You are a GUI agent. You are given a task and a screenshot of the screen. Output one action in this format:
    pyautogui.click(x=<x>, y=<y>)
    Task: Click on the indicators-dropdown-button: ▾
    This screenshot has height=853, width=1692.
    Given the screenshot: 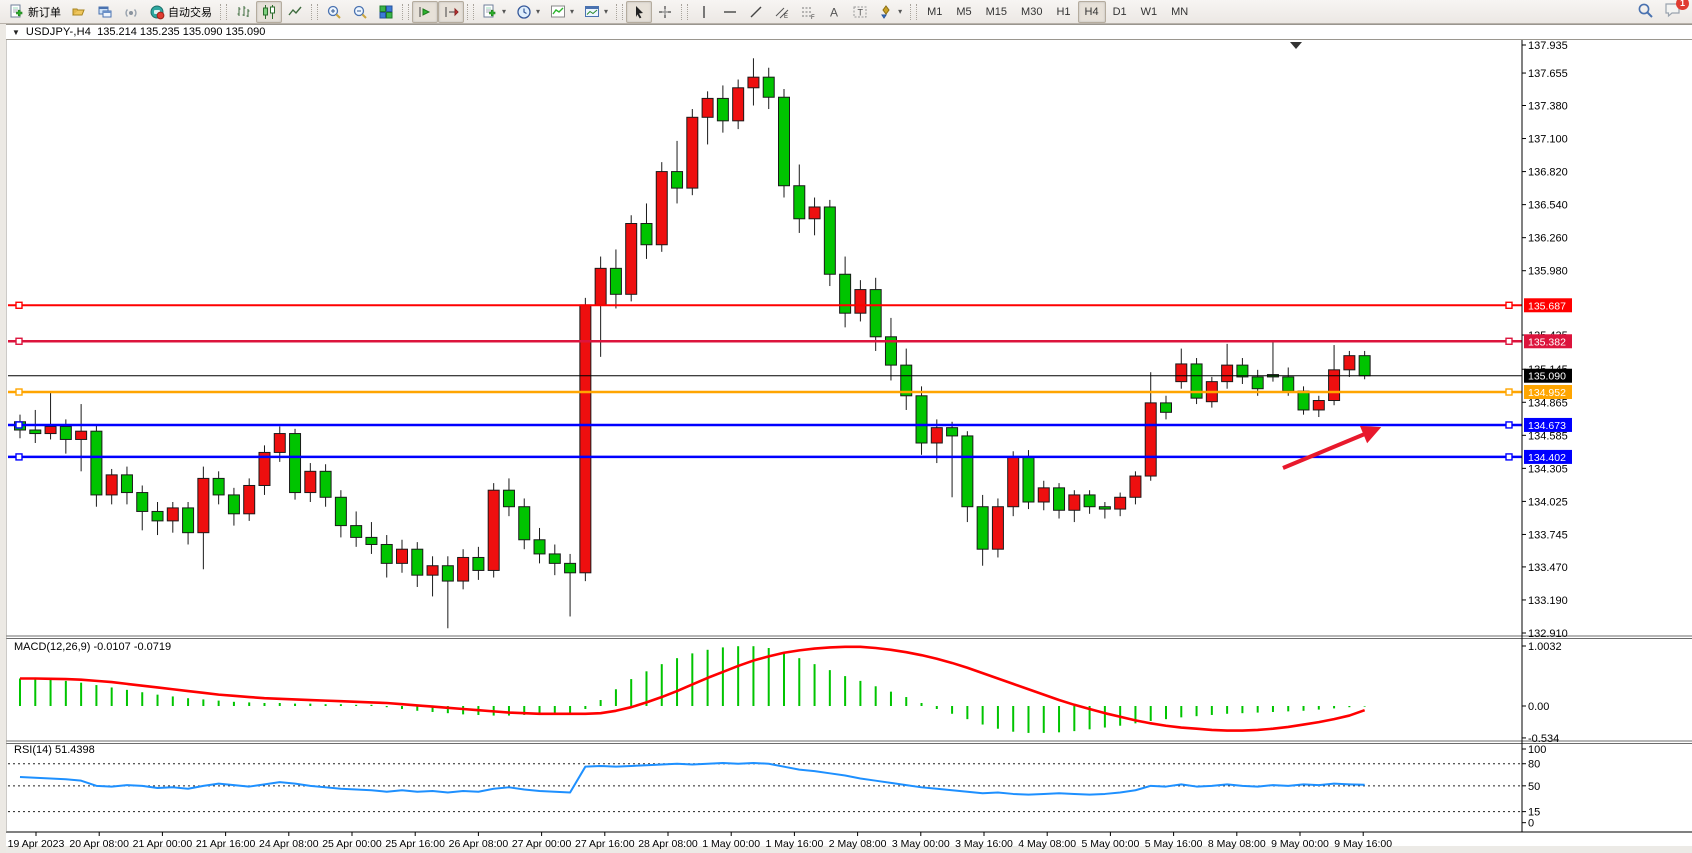 What is the action you would take?
    pyautogui.click(x=562, y=12)
    